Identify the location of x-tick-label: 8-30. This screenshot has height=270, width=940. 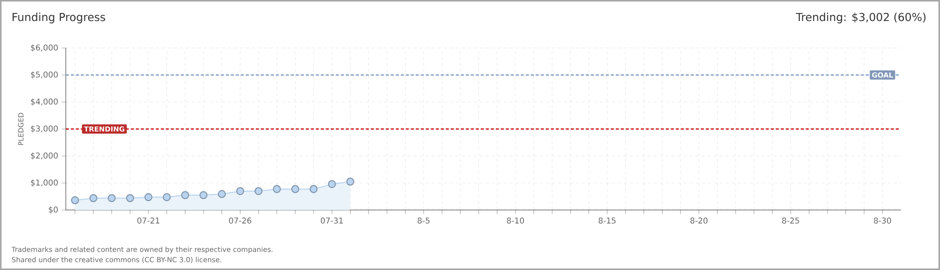
(883, 221).